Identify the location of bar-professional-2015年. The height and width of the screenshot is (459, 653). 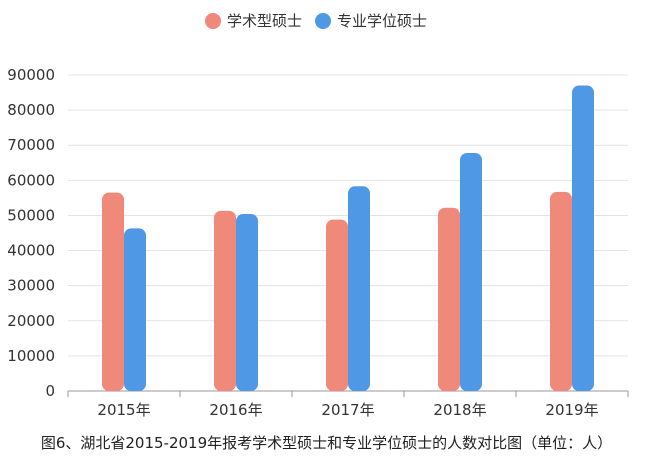
(135, 309).